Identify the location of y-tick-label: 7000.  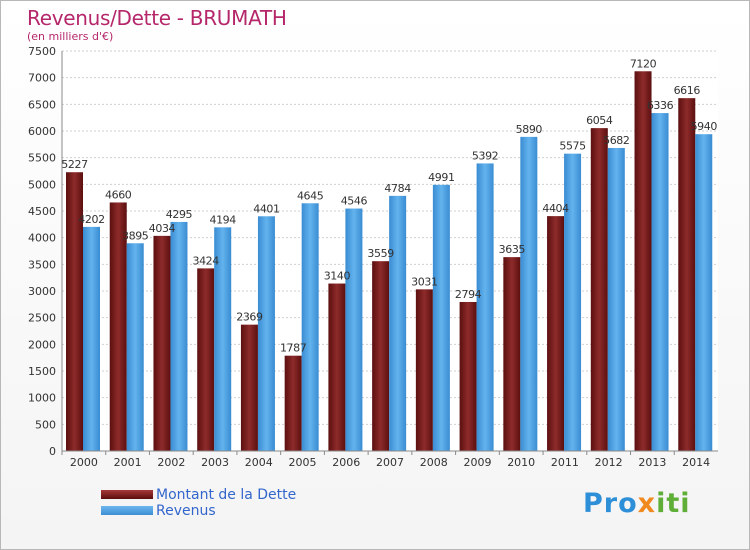
(42, 78).